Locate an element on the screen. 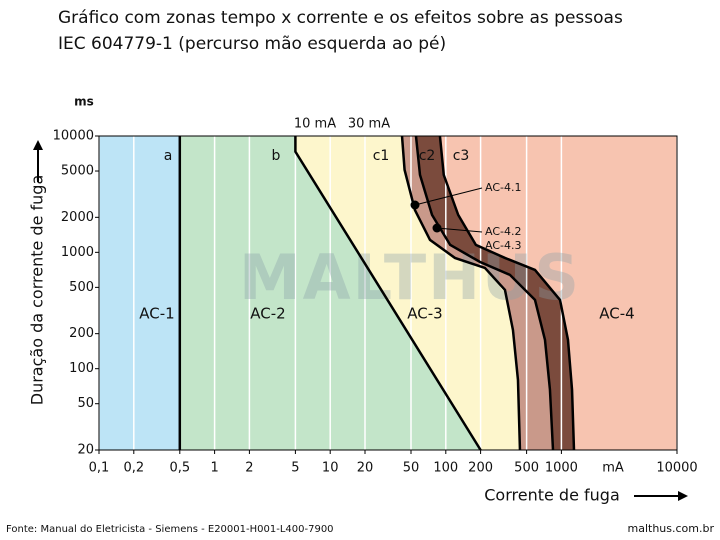 The width and height of the screenshot is (720, 540). x-tick-label: 10 is located at coordinates (330, 468).